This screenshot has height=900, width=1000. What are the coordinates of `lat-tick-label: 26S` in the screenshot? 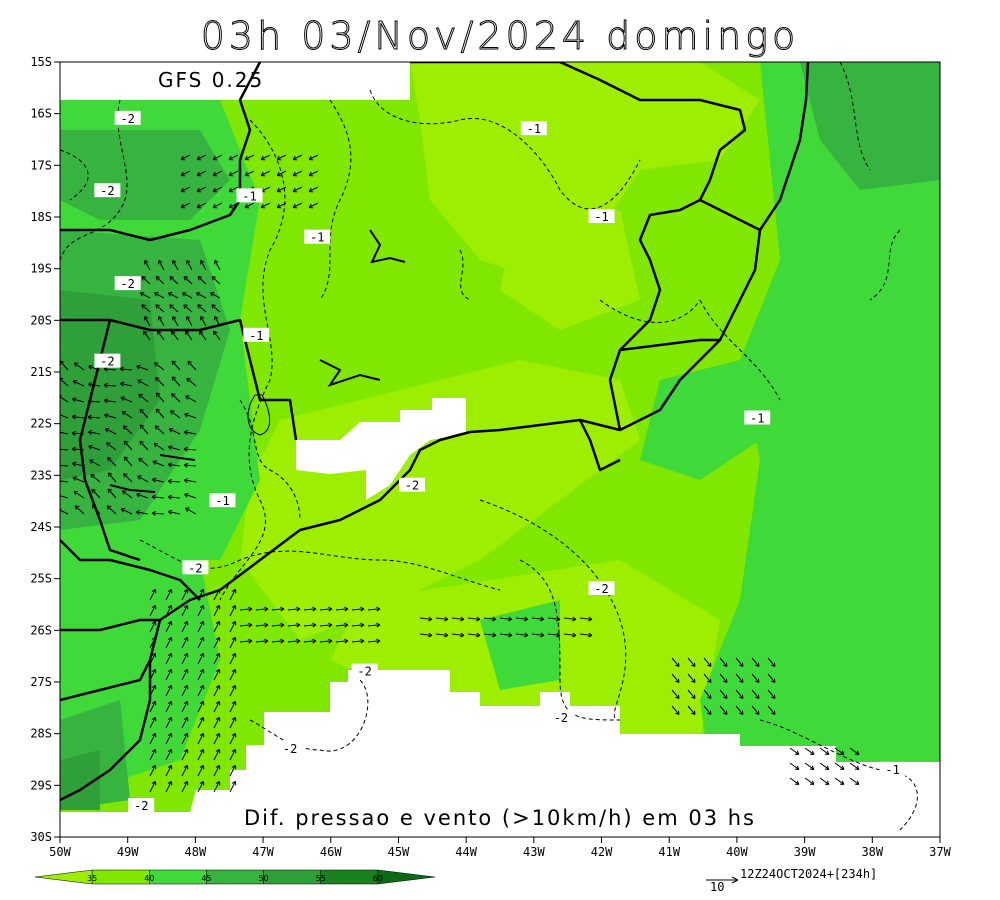 It's located at (41, 630).